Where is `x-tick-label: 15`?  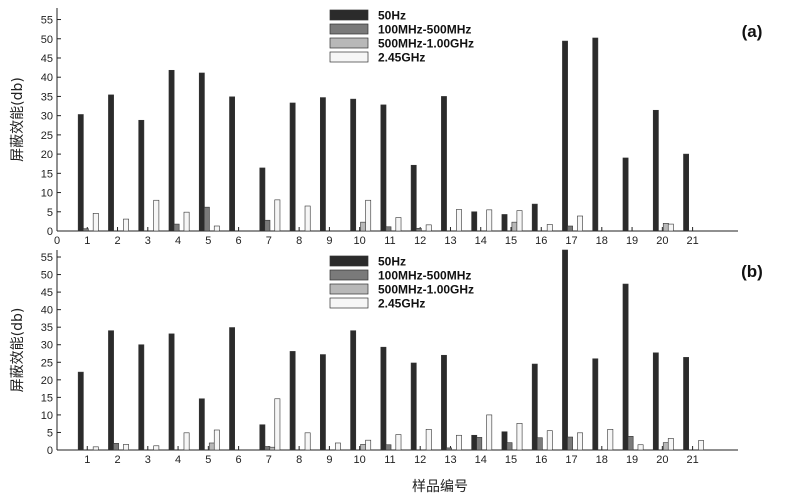
x-tick-label: 15 is located at coordinates (511, 241).